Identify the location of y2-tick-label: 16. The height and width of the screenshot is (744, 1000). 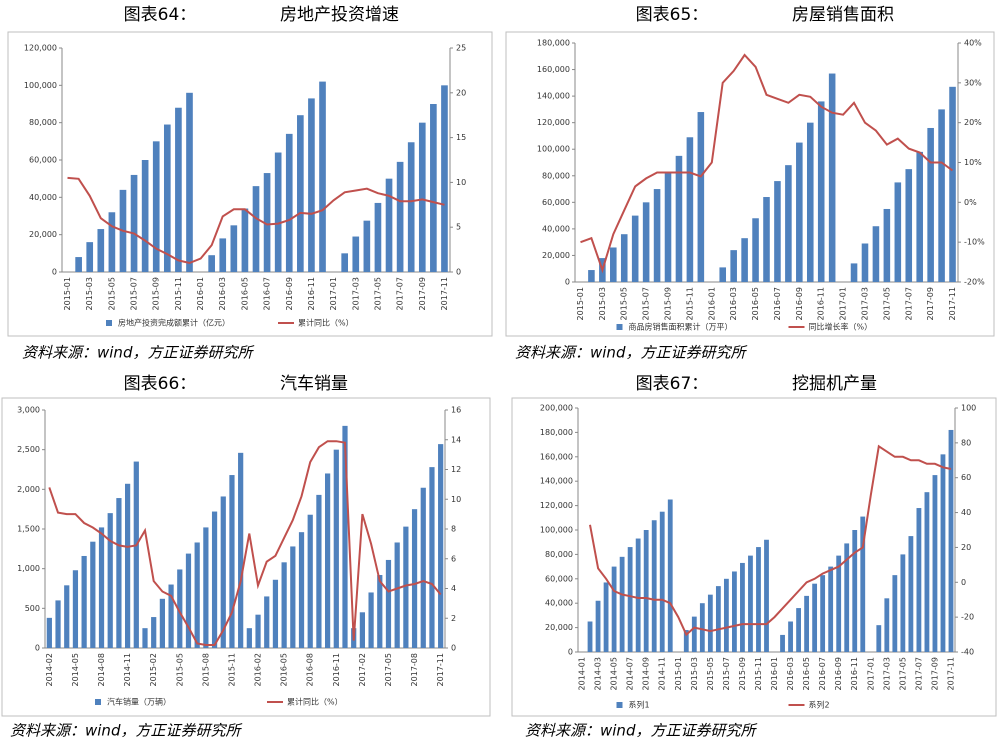
(456, 410).